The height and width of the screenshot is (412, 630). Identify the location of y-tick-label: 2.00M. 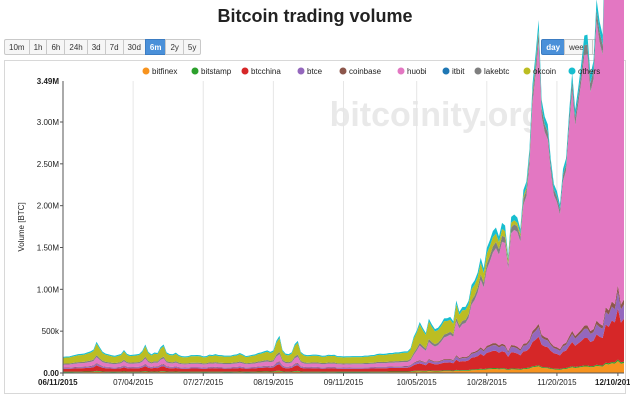
(48, 206).